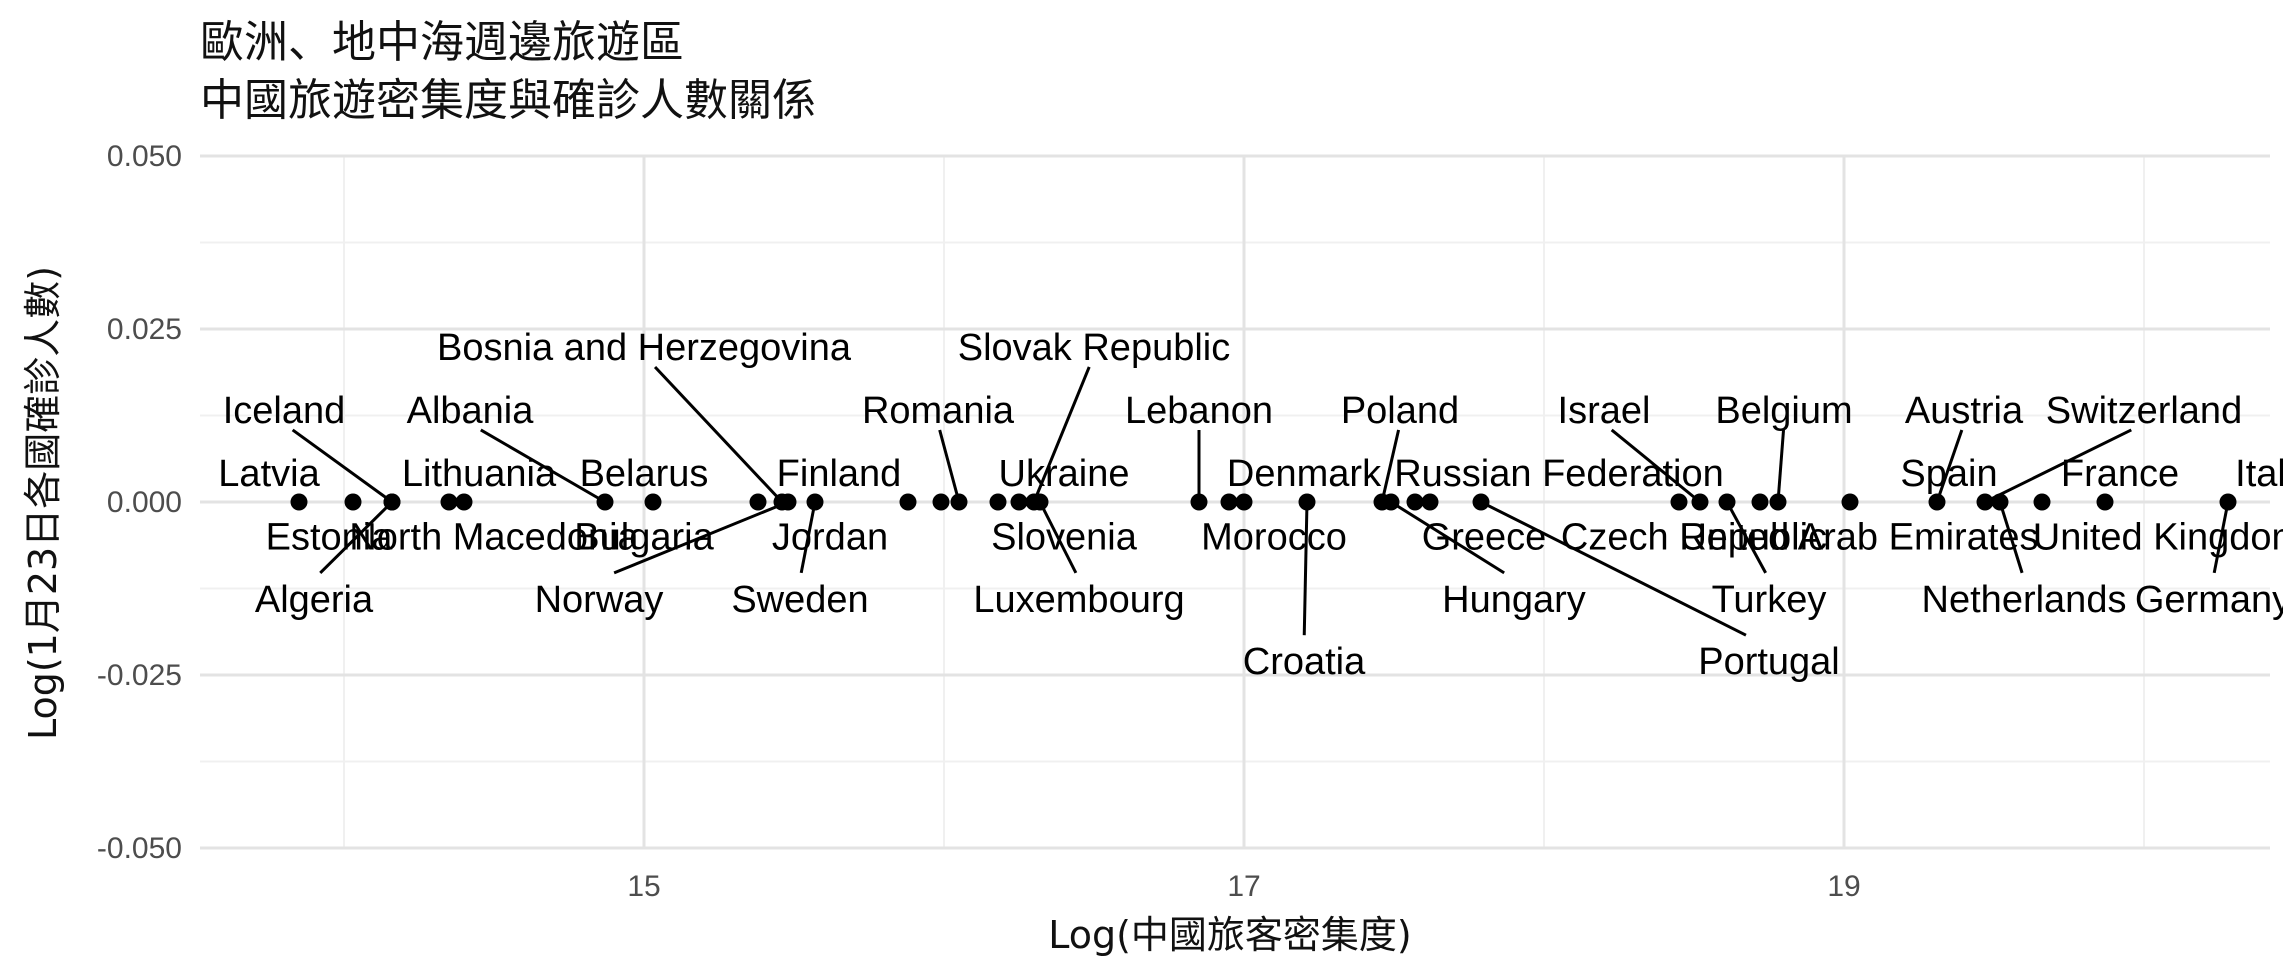 This screenshot has width=2283, height=979. I want to click on point-label: France, so click(2120, 474).